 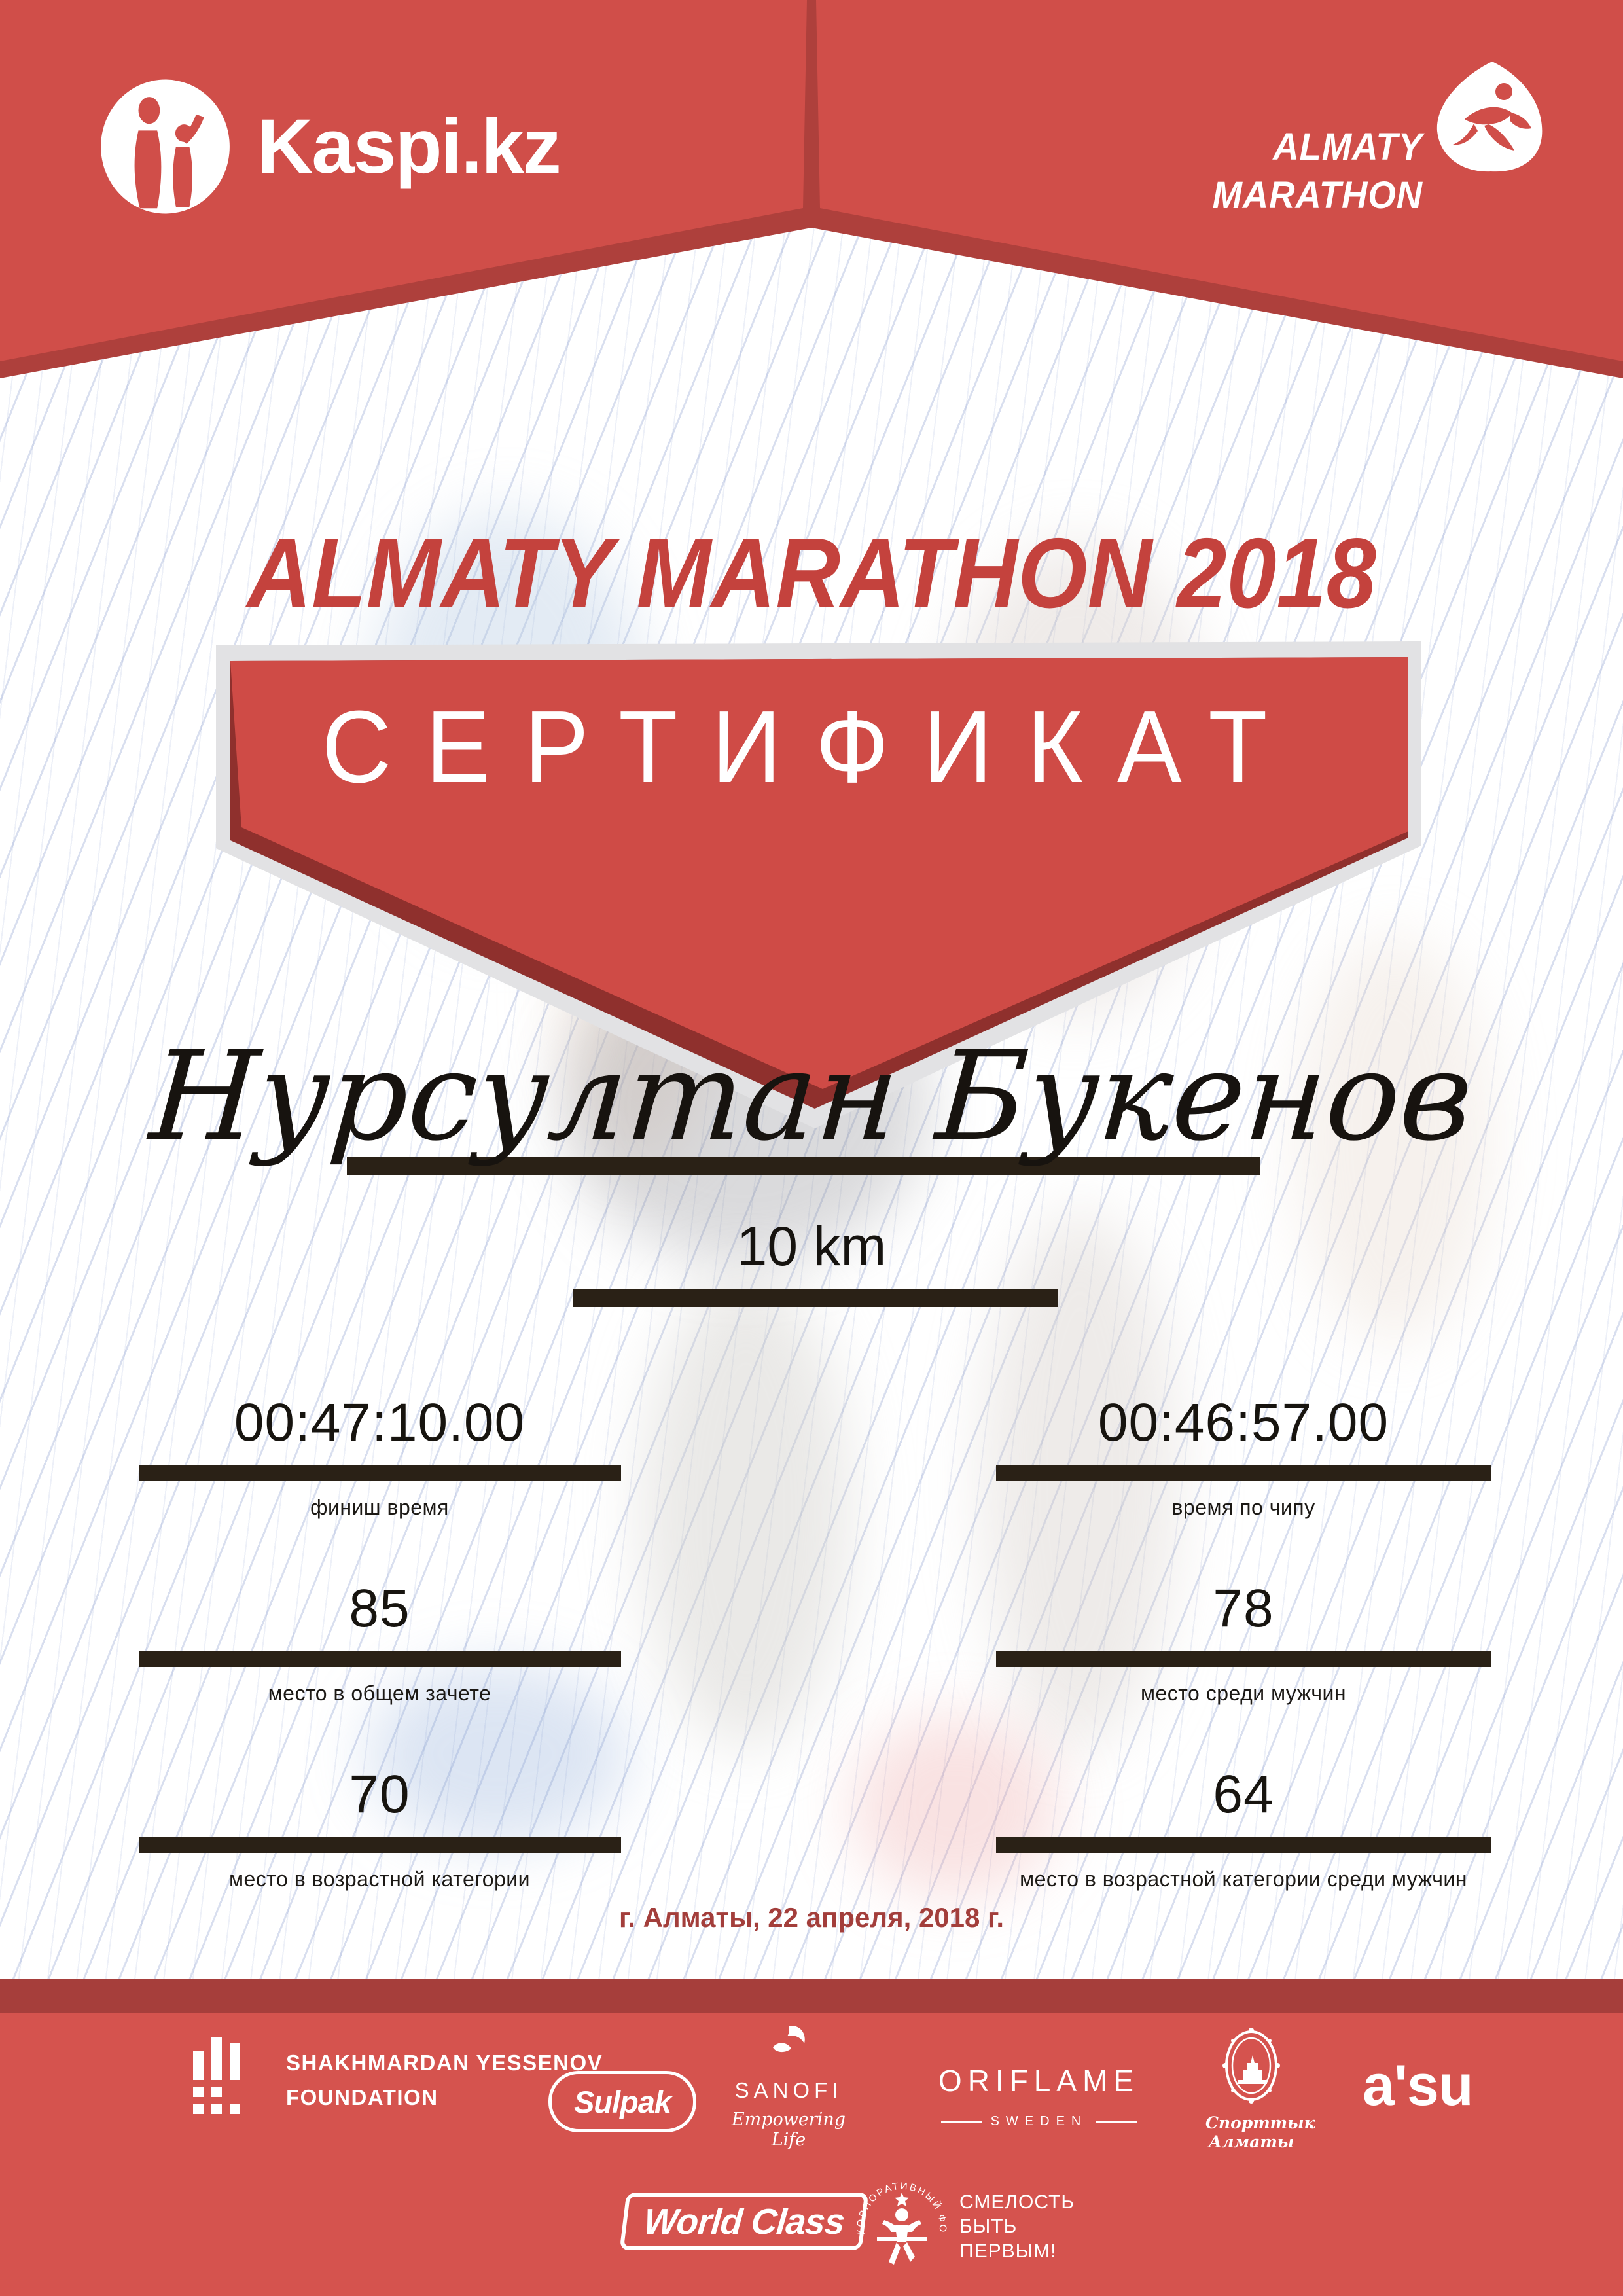 I want to click on stat-value: 64, so click(x=1244, y=1794).